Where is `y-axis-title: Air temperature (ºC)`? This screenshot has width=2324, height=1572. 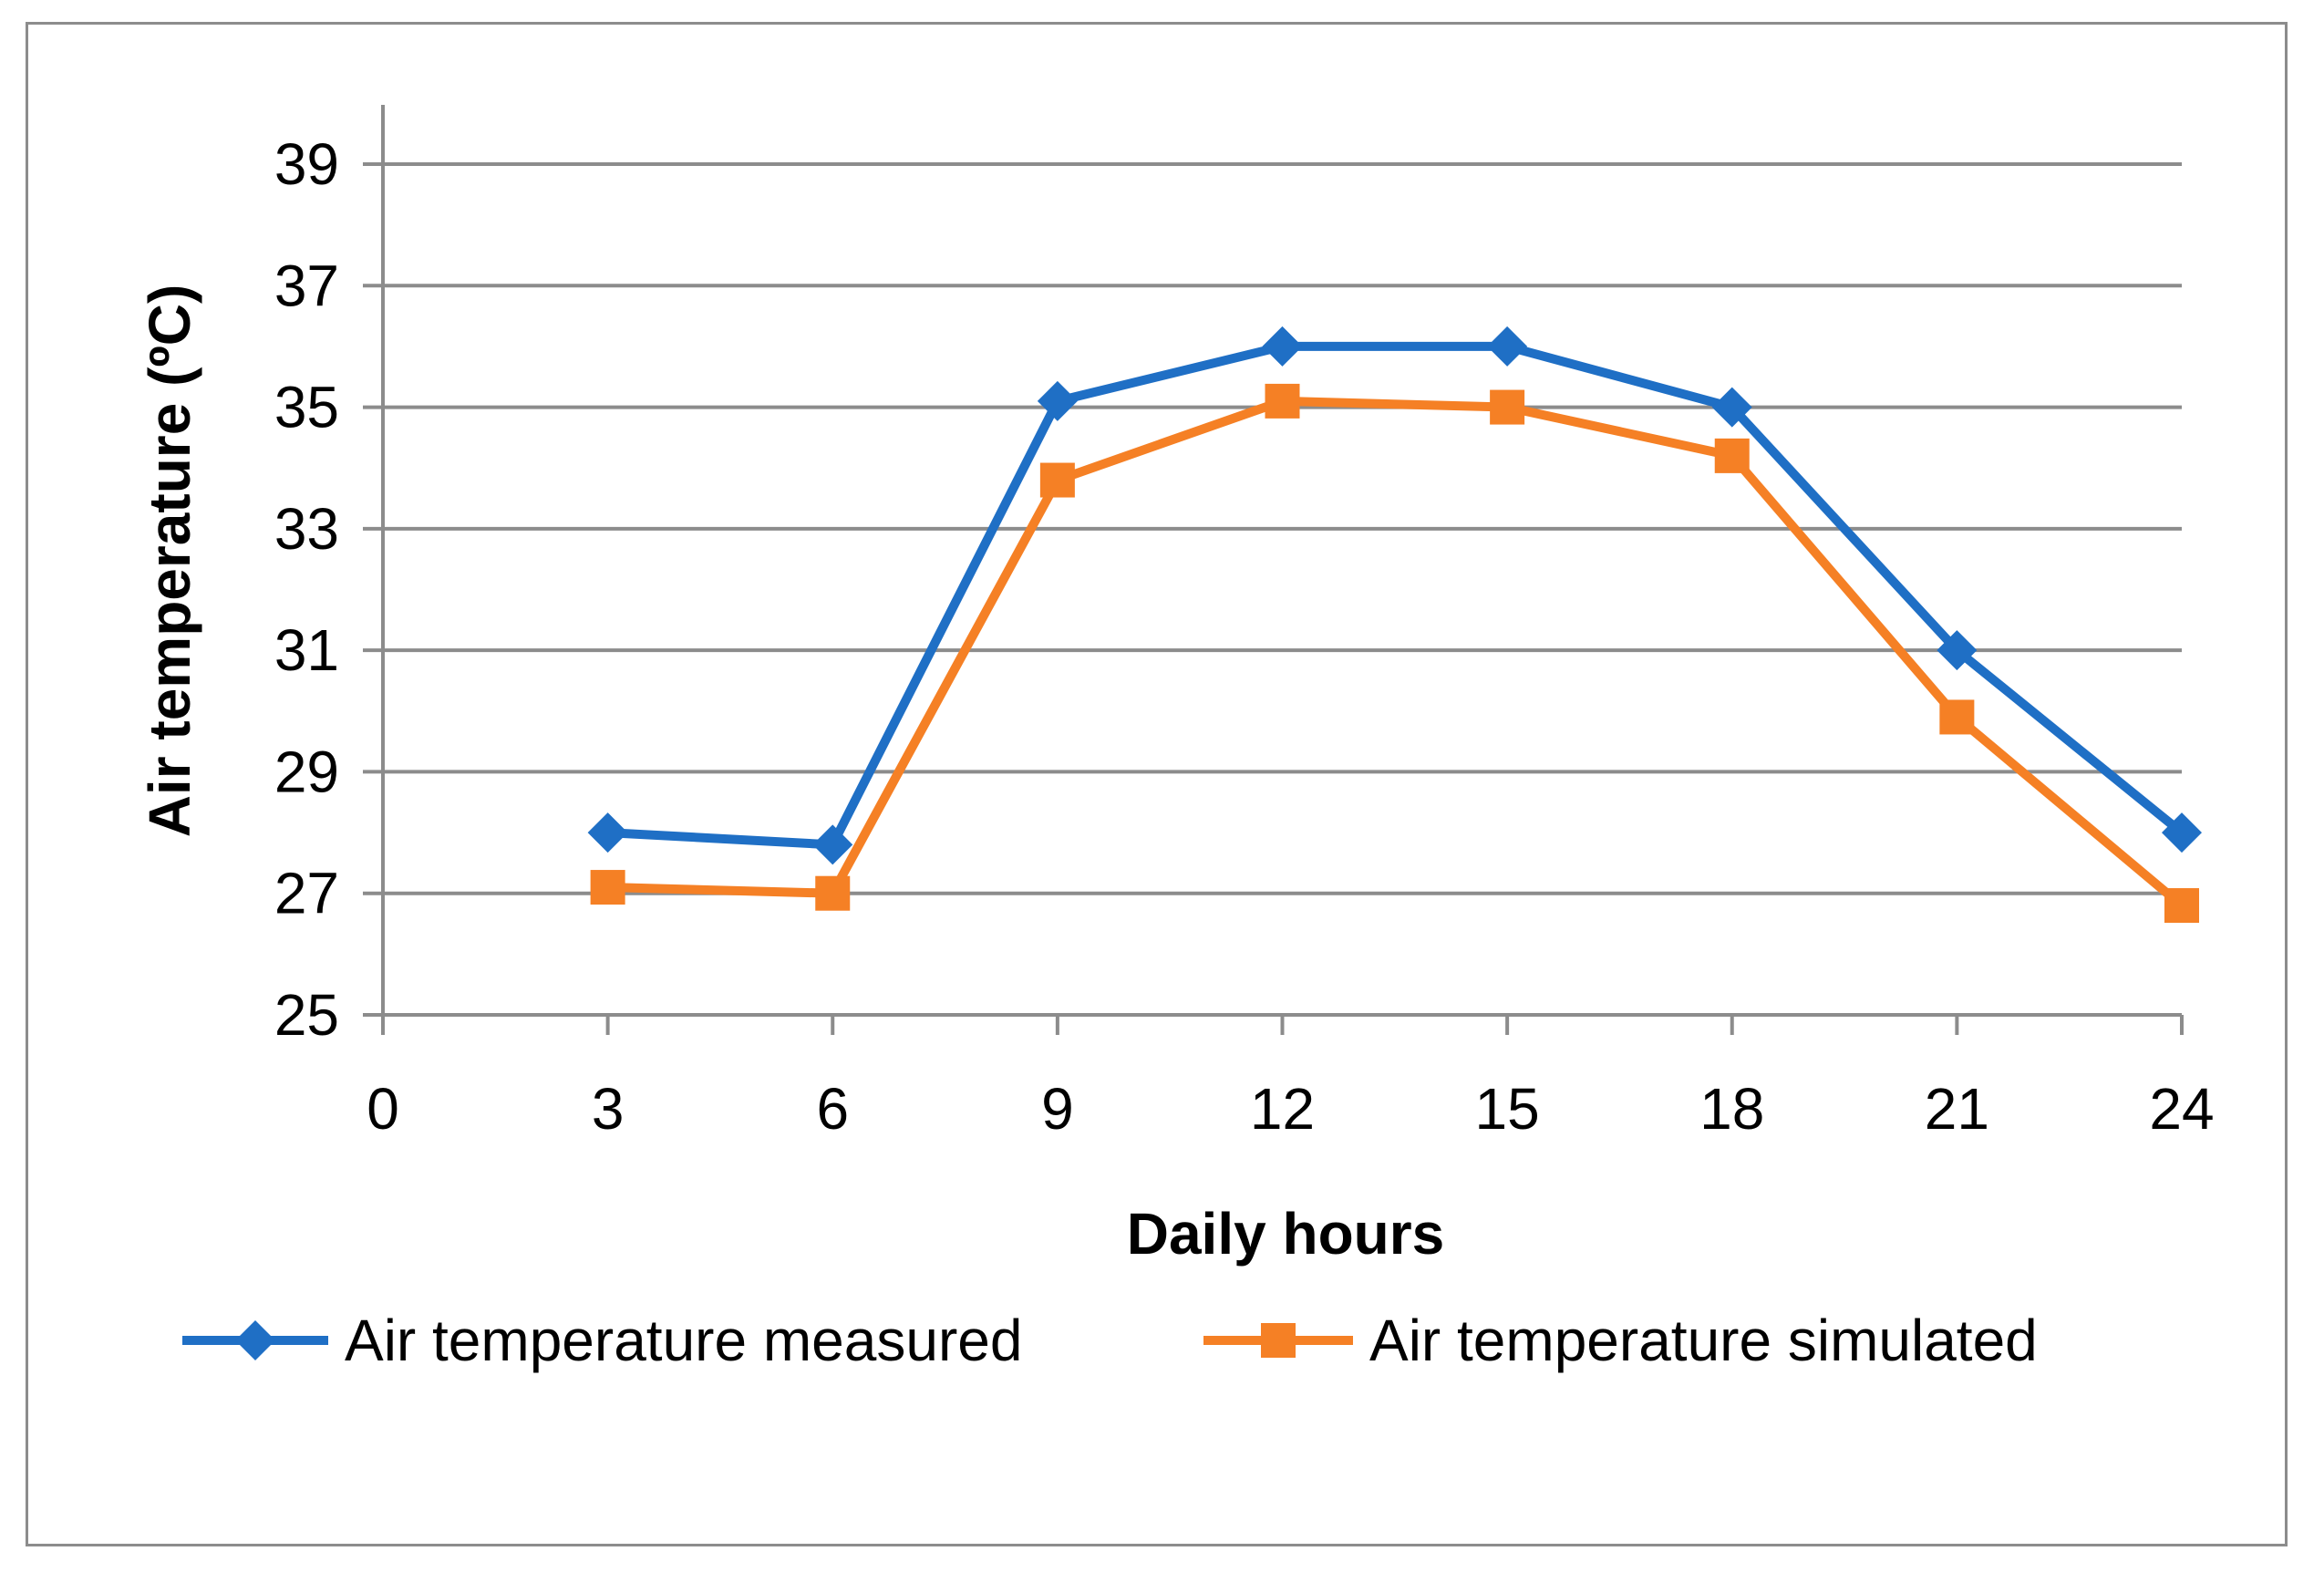
y-axis-title: Air temperature (ºC) is located at coordinates (169, 561).